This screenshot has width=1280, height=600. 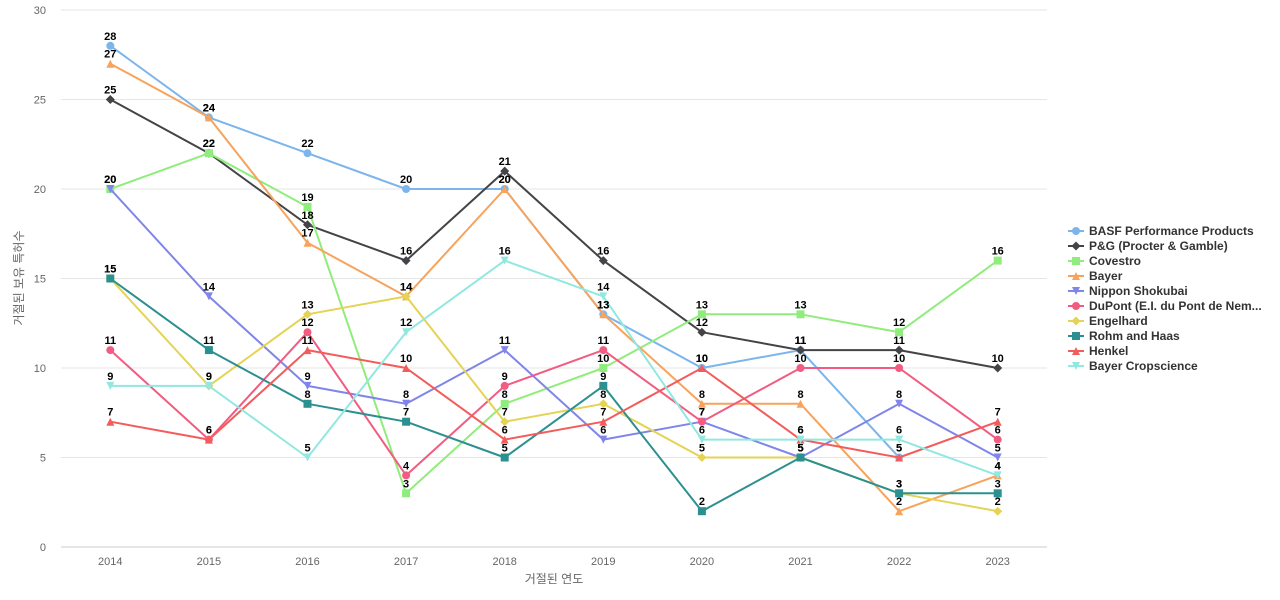 What do you see at coordinates (1161, 231) in the screenshot?
I see `legend-item: BASF Performance Products` at bounding box center [1161, 231].